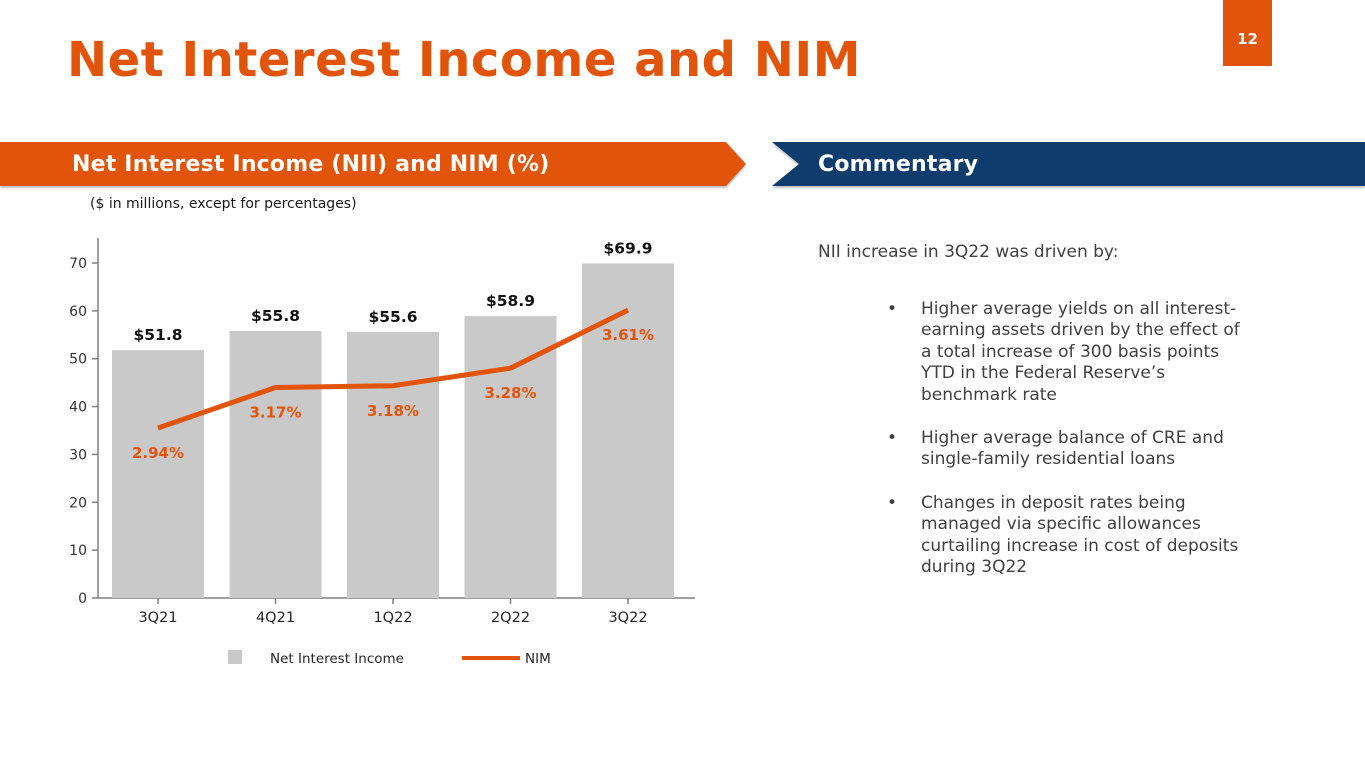  I want to click on page-number-badge: 12, so click(1247, 33).